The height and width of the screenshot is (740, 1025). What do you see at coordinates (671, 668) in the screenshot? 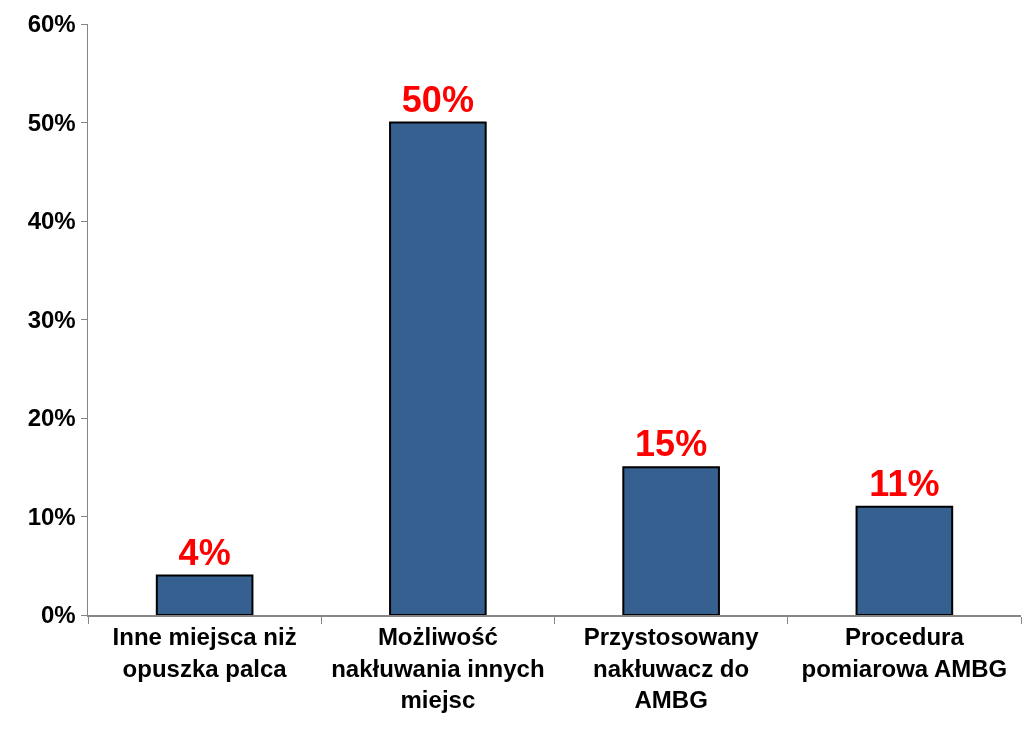
I see `x-tick-label: Przystosowany nakłuwacz do AMBG` at bounding box center [671, 668].